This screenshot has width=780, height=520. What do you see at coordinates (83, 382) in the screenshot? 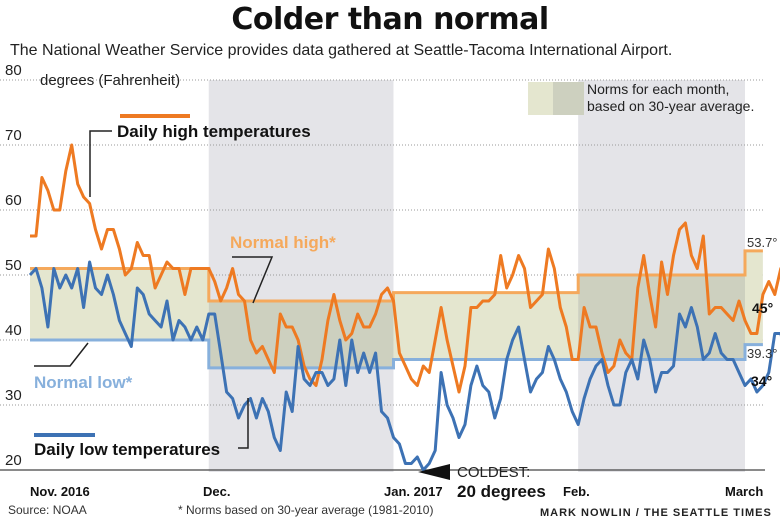
I see `normal-low-label: Normal low*` at bounding box center [83, 382].